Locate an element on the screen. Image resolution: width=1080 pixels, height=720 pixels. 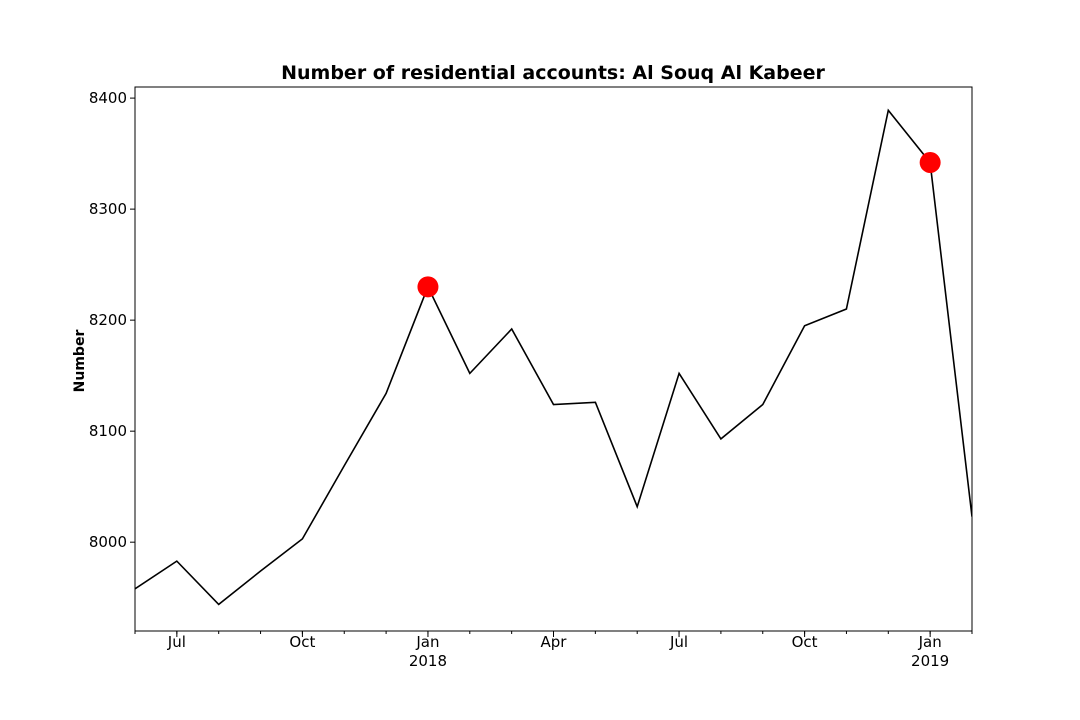
x-tick-year-label: 2018 is located at coordinates (428, 661).